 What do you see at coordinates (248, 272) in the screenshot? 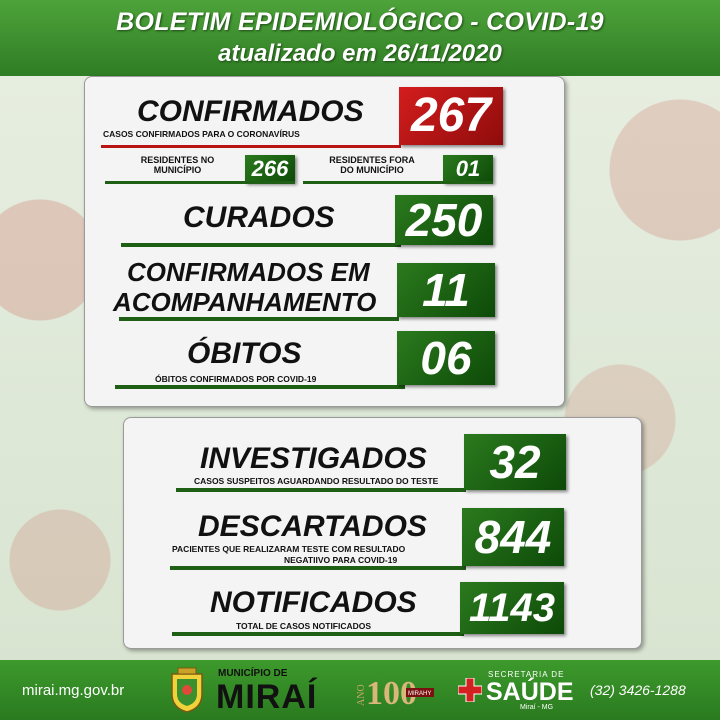
I see `acompanhamento-label-1: CONFIRMADOS EM` at bounding box center [248, 272].